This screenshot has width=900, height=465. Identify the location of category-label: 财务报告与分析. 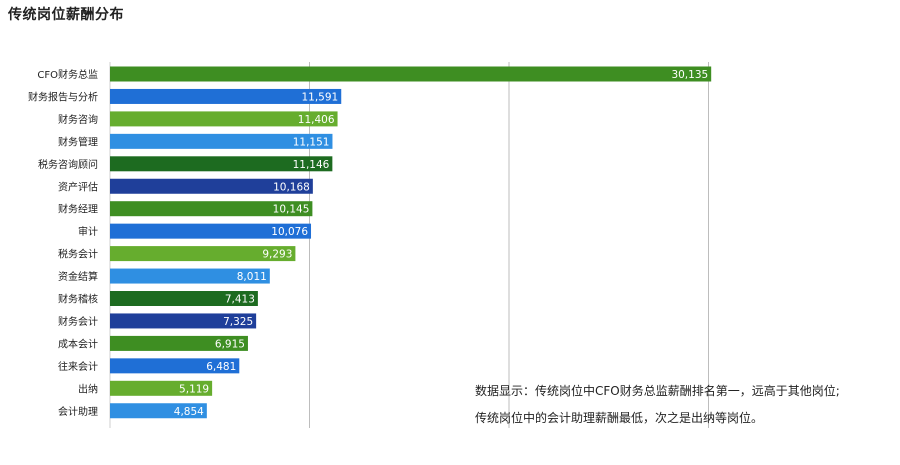
(63, 96).